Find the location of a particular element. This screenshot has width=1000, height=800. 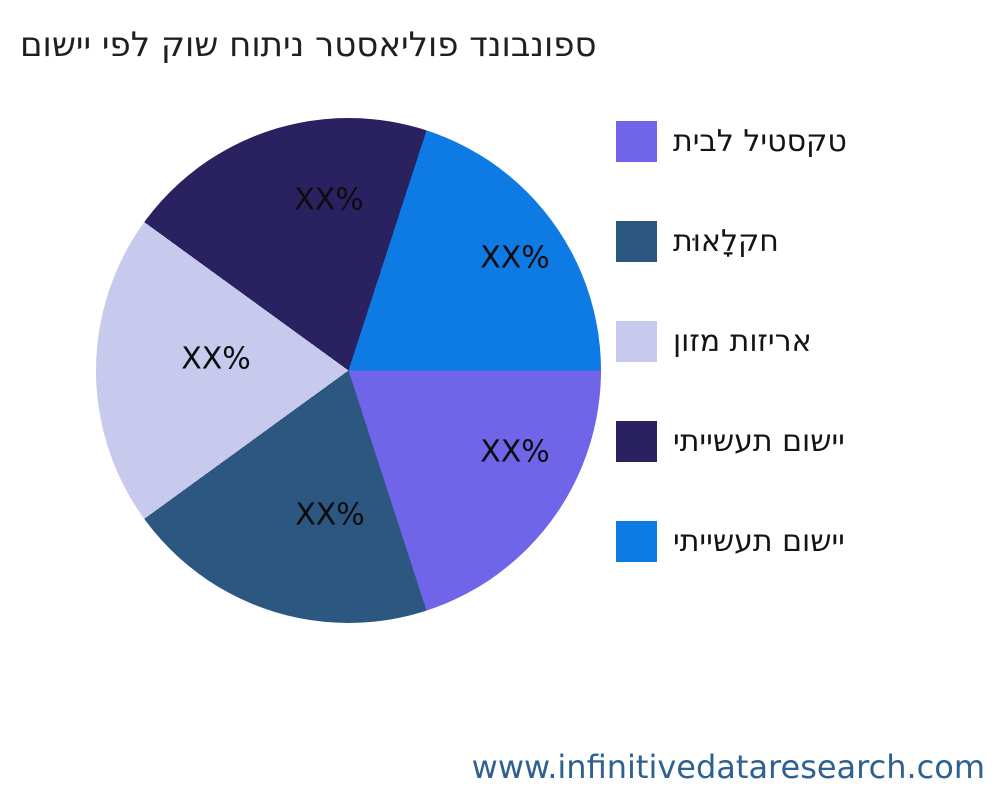

legend-label: אריזות מזון is located at coordinates (742, 341).